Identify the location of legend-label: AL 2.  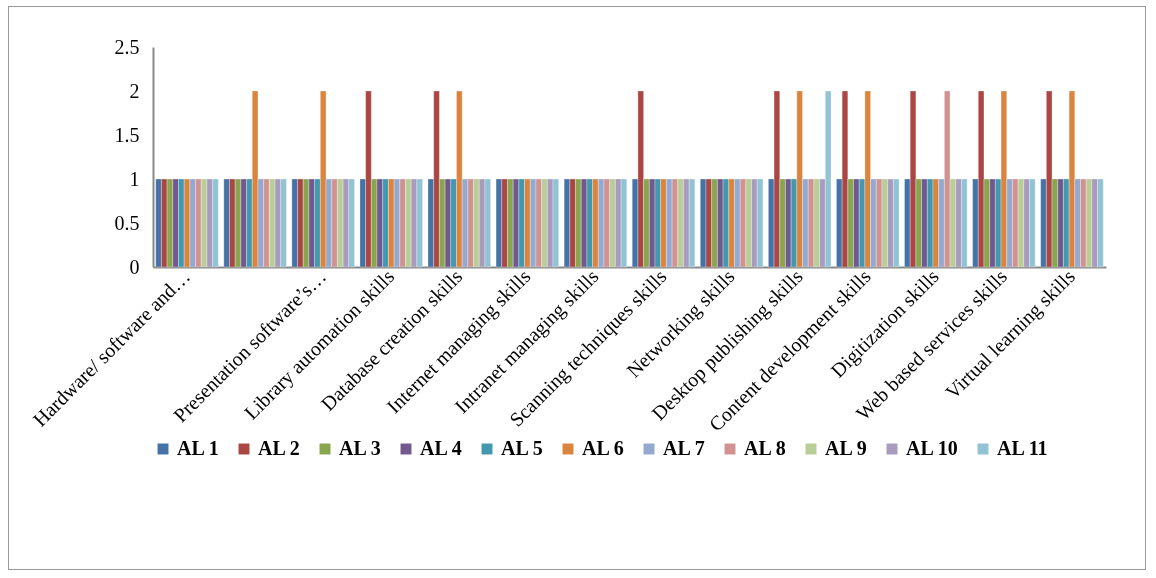
(279, 448).